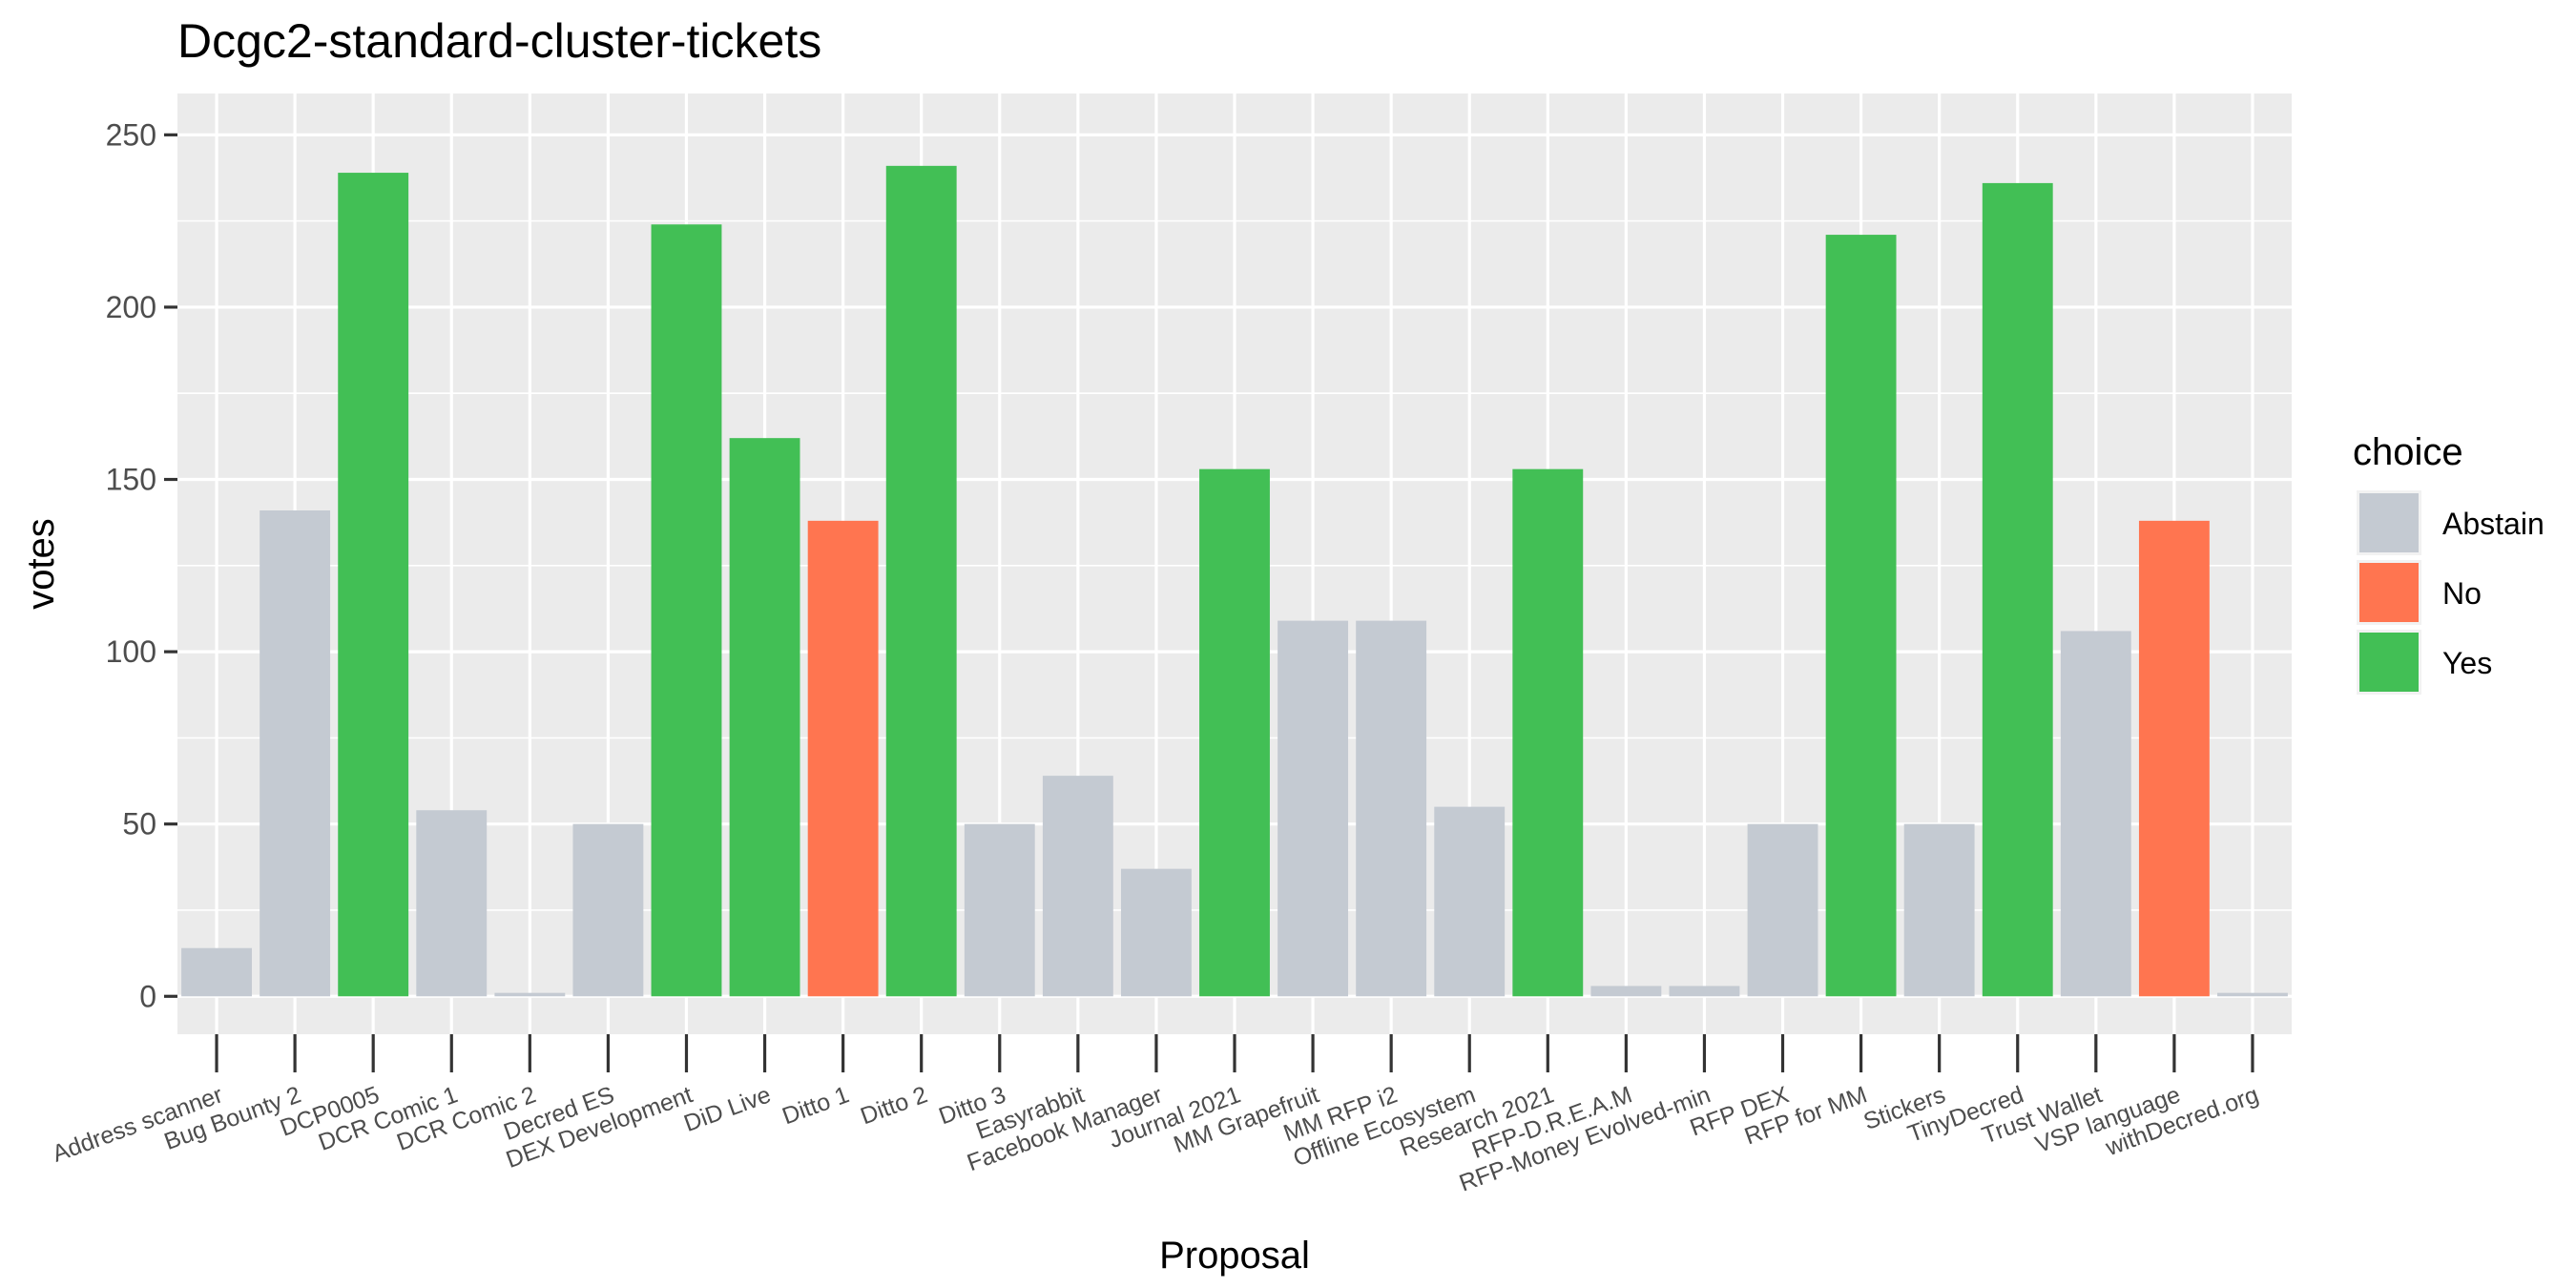  I want to click on y-tick-label: 100, so click(131, 651).